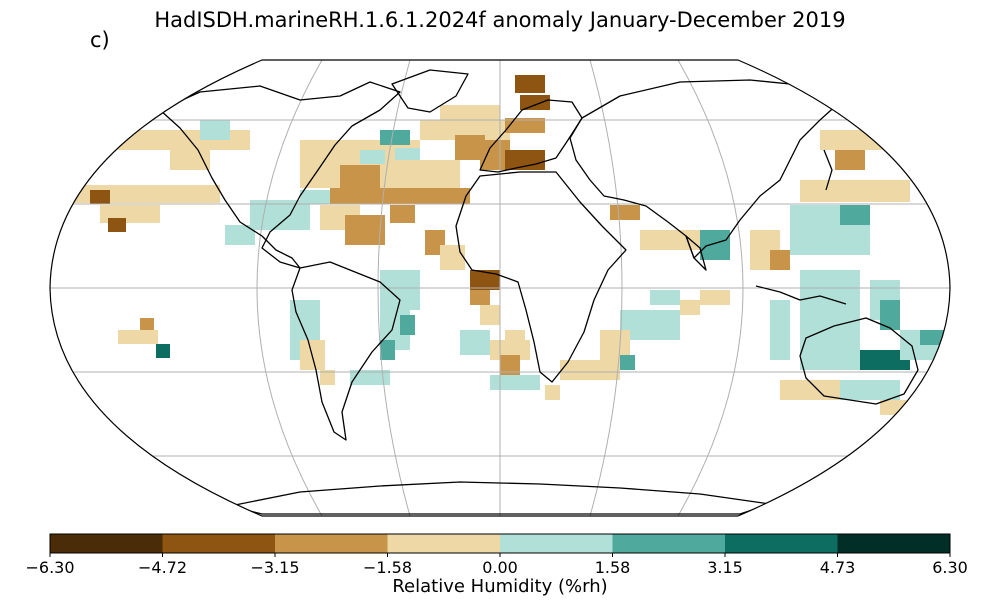  I want to click on colorbar-tick-label: 3.15, so click(725, 567).